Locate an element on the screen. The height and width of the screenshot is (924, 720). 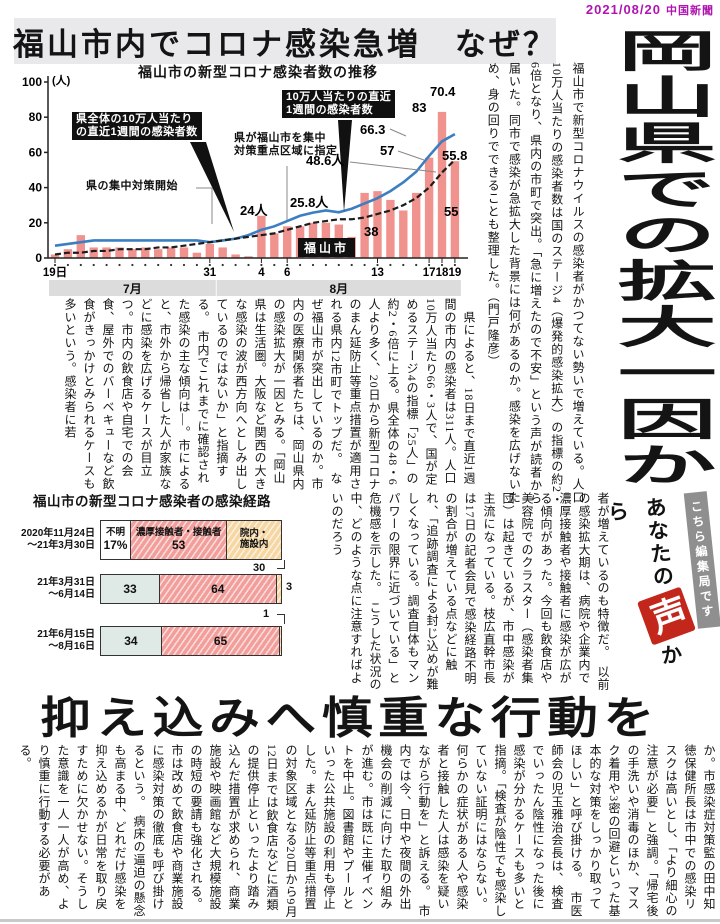
route-segment-unknown: 34 is located at coordinates (131, 641).